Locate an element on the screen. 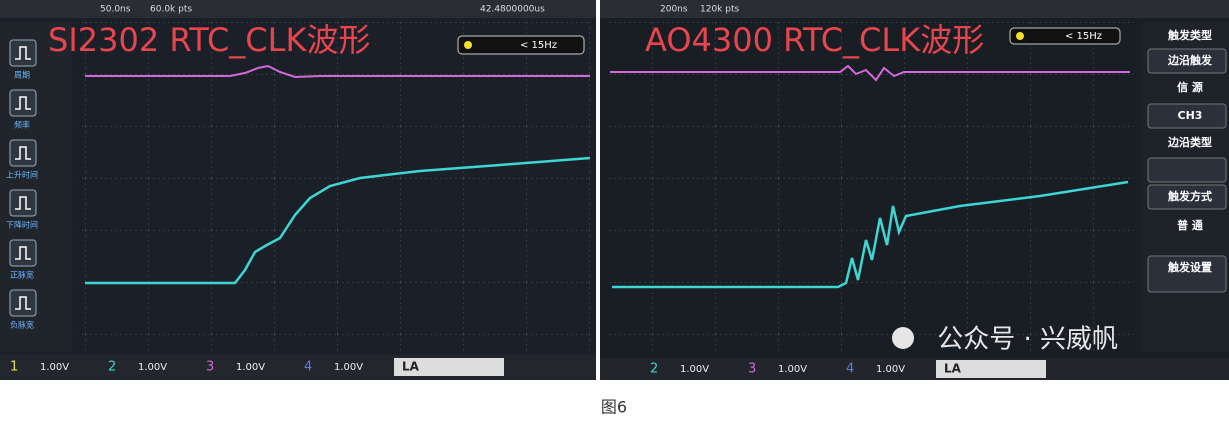 This screenshot has width=1229, height=434. channel-num: 1 is located at coordinates (14, 367).